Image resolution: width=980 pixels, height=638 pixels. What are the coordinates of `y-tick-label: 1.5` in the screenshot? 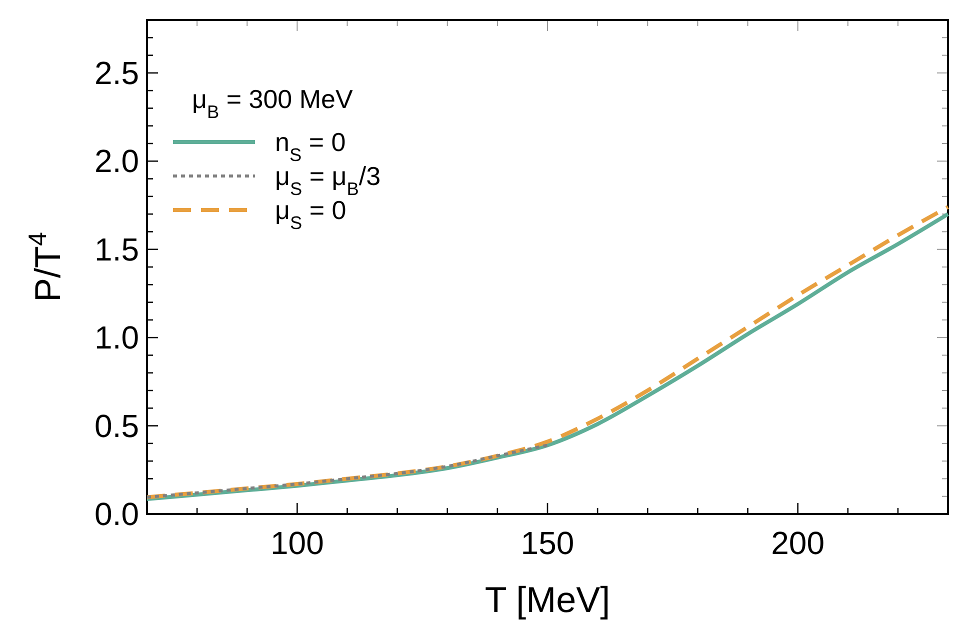 It's located at (116, 249).